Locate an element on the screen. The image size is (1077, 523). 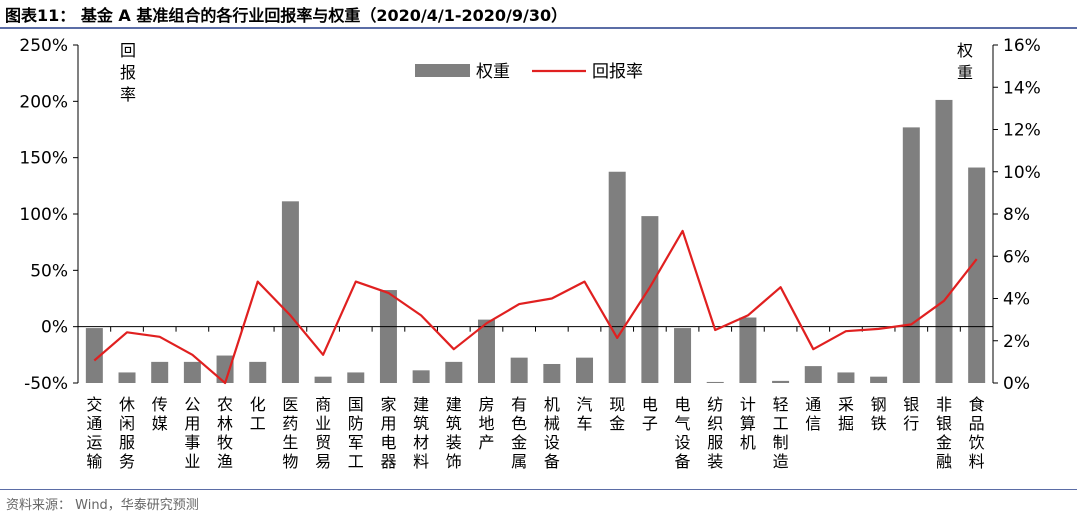
x-tick-label: 食品饮料 is located at coordinates (977, 433).